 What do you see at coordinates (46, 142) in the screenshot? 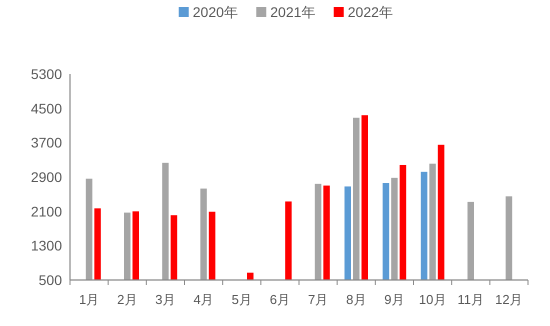
I see `y-tick-label: 3700` at bounding box center [46, 142].